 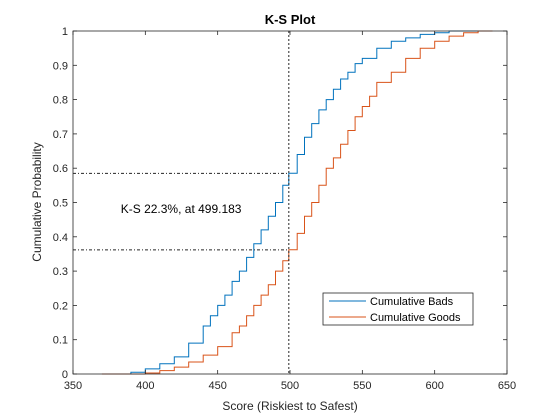 I want to click on y-tick-label: 0, so click(x=65, y=375).